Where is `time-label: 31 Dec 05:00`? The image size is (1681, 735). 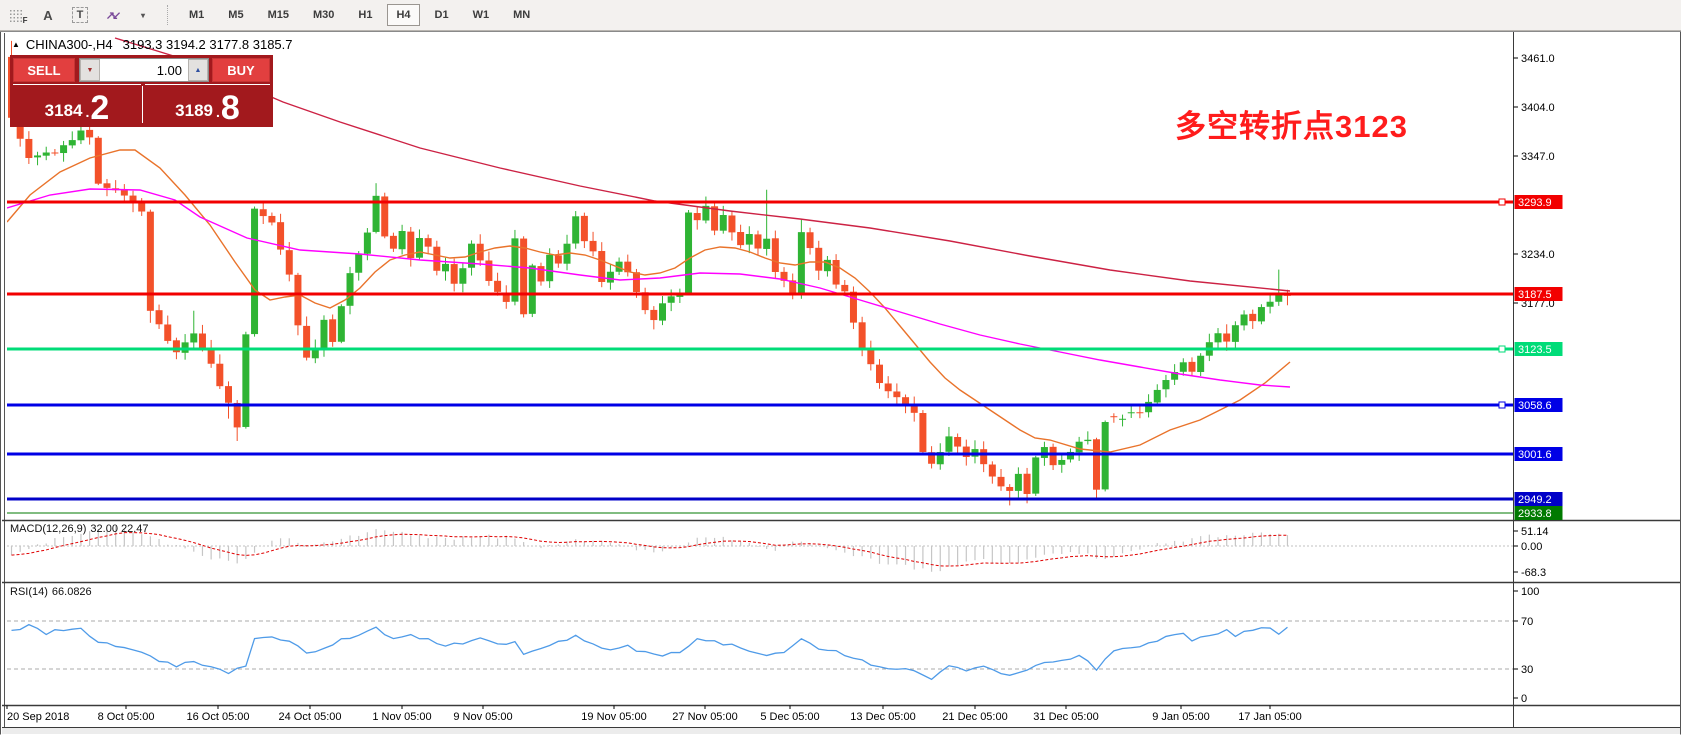
time-label: 31 Dec 05:00 is located at coordinates (1065, 717).